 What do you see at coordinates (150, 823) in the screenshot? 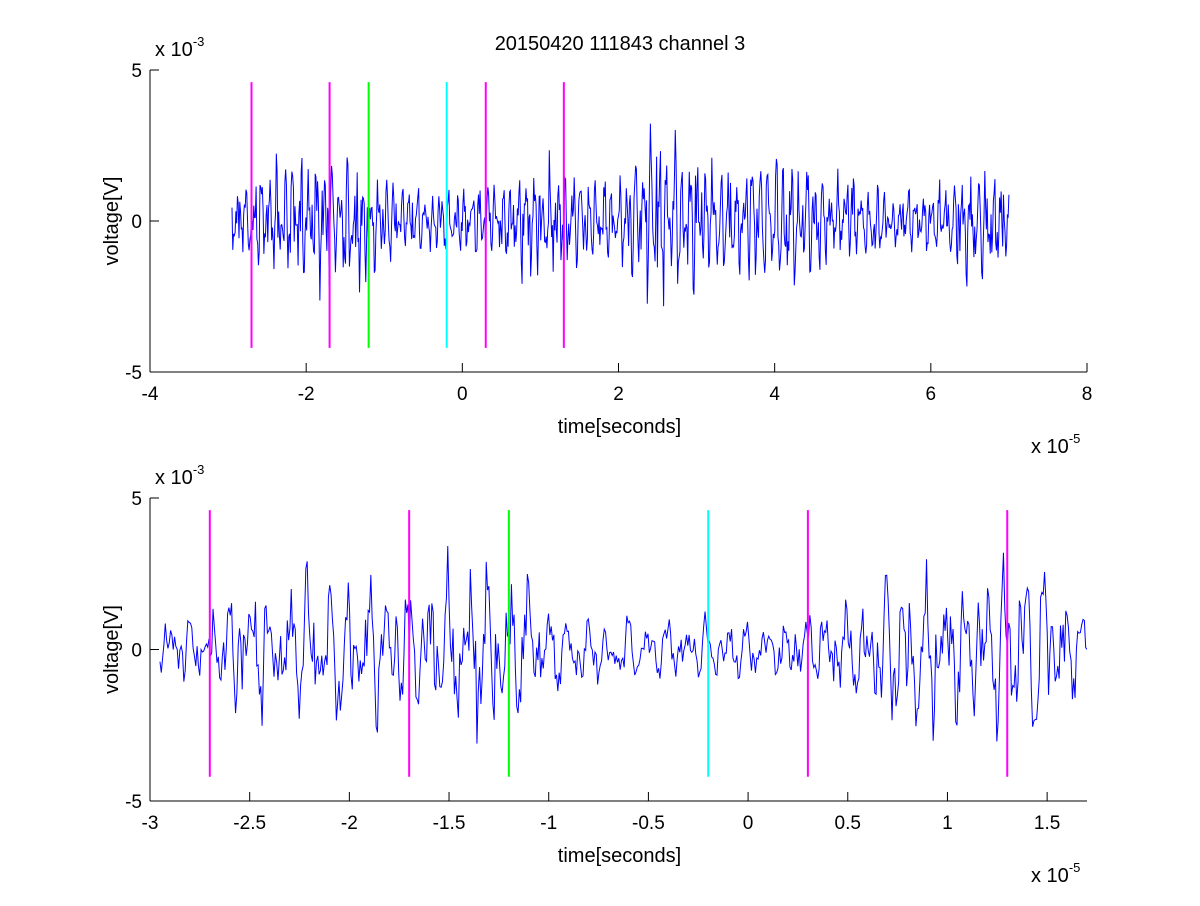
I see `x-tick-label: -3` at bounding box center [150, 823].